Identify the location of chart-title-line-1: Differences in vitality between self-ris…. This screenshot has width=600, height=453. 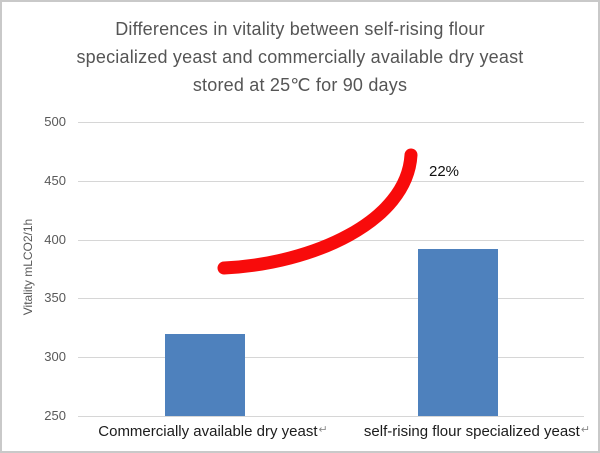
(300, 29).